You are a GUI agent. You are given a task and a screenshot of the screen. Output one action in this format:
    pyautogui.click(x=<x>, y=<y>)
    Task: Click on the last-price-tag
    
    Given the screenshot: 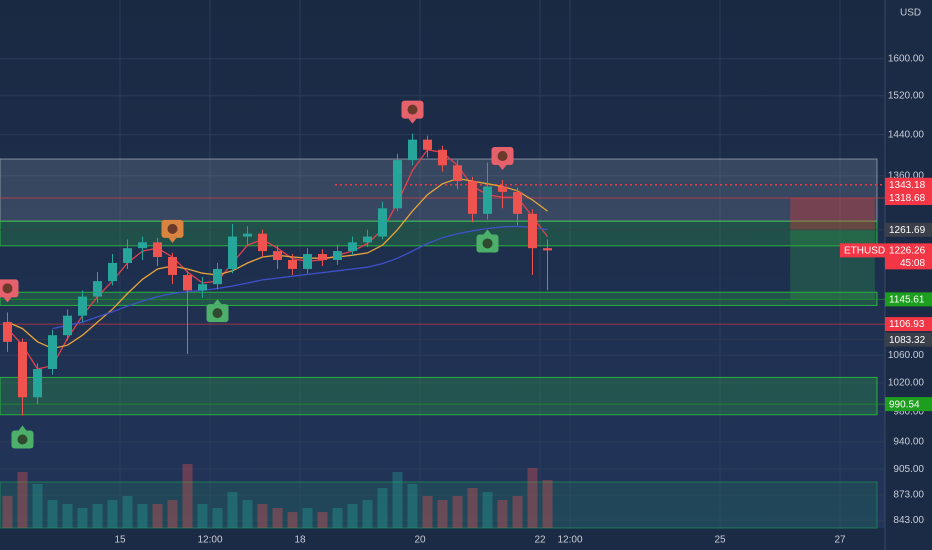 What is the action you would take?
    pyautogui.click(x=908, y=256)
    